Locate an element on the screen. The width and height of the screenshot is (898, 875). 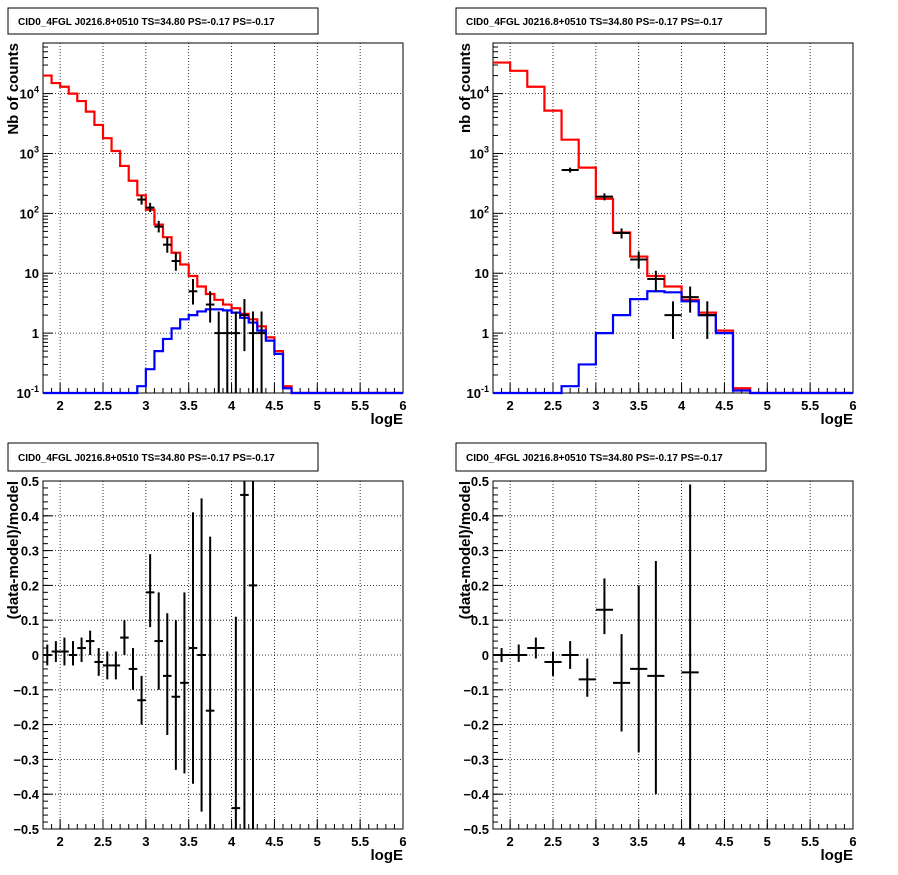
y-axis-title: nb of counts is located at coordinates (465, 88).